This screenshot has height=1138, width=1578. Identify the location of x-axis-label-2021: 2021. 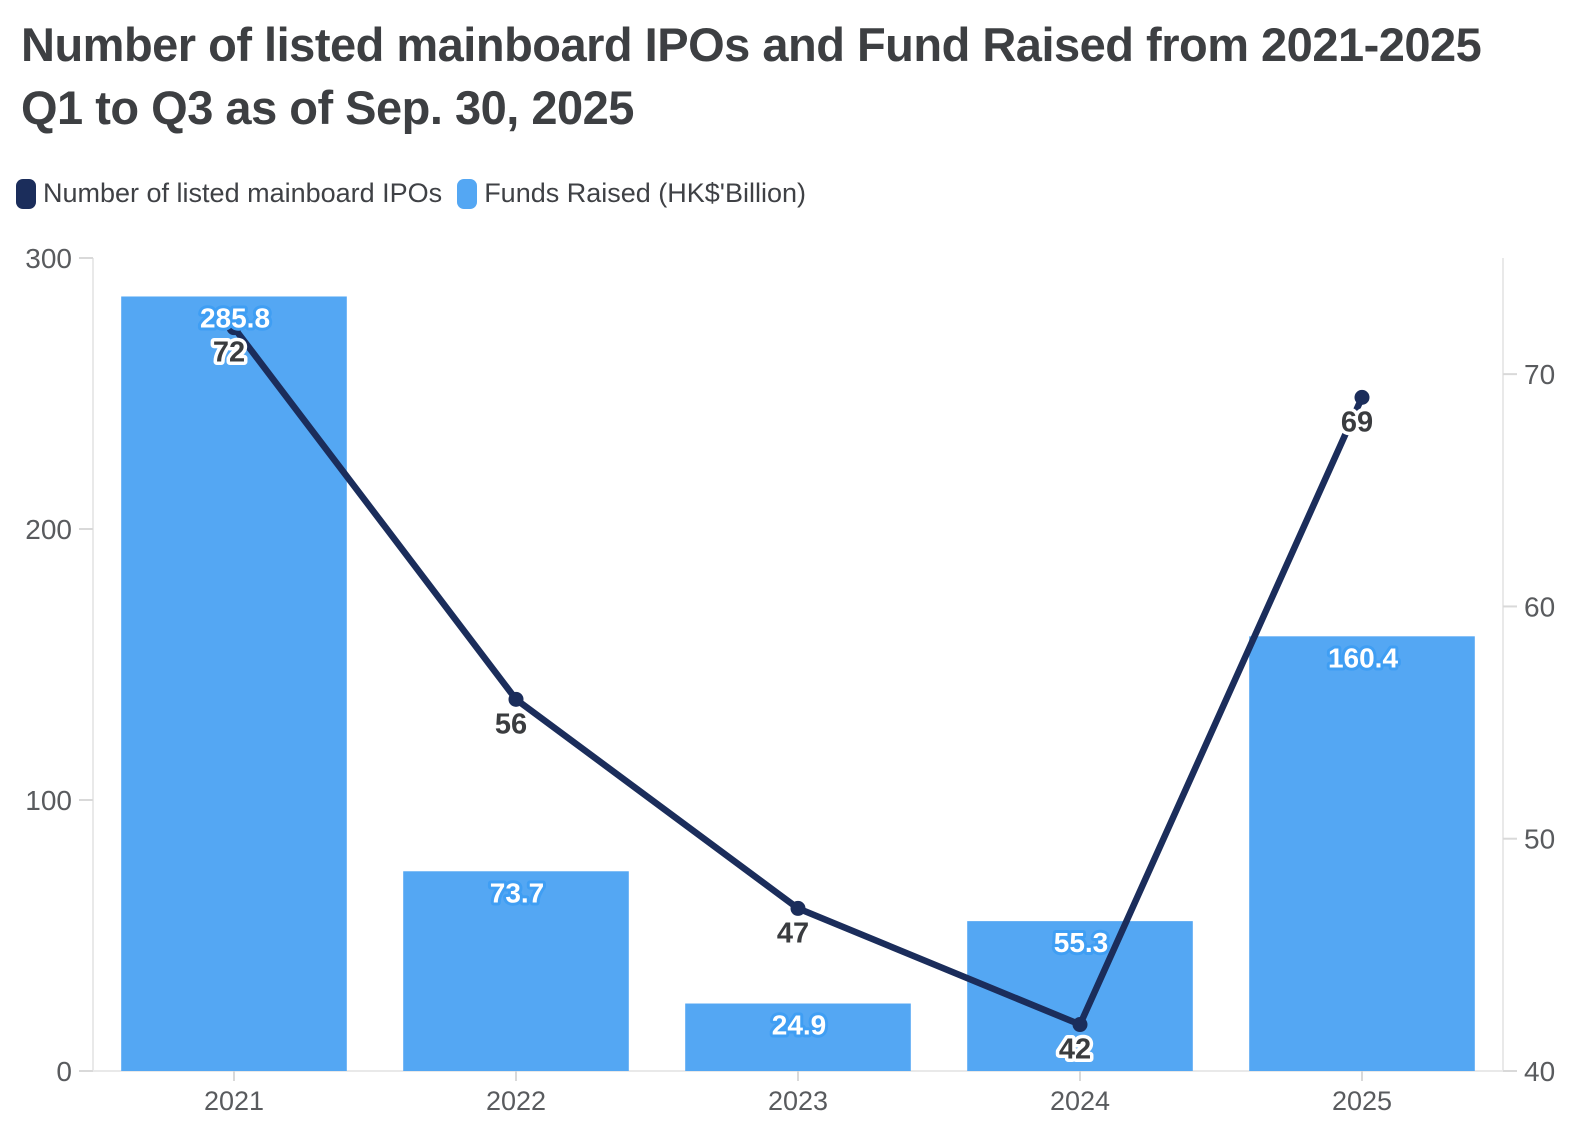
(234, 1101).